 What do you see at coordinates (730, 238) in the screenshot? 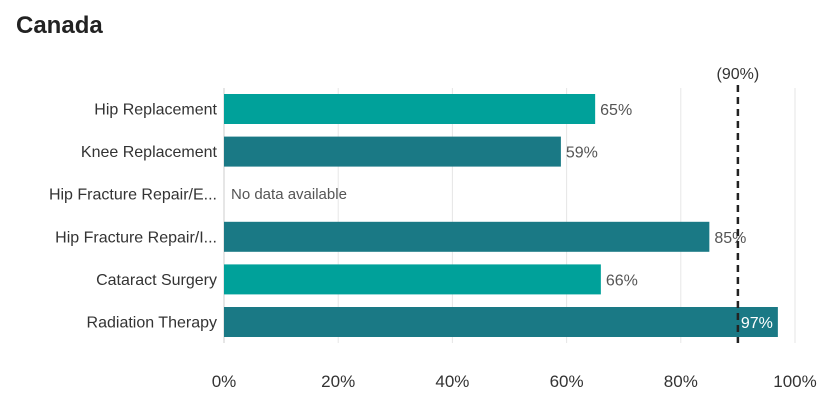
I see `value-label: 85%` at bounding box center [730, 238].